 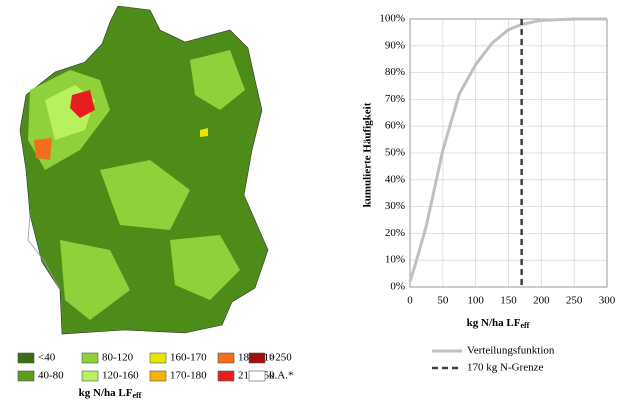 What do you see at coordinates (505, 368) in the screenshot?
I see `legend-label: 170 kg N-Grenze` at bounding box center [505, 368].